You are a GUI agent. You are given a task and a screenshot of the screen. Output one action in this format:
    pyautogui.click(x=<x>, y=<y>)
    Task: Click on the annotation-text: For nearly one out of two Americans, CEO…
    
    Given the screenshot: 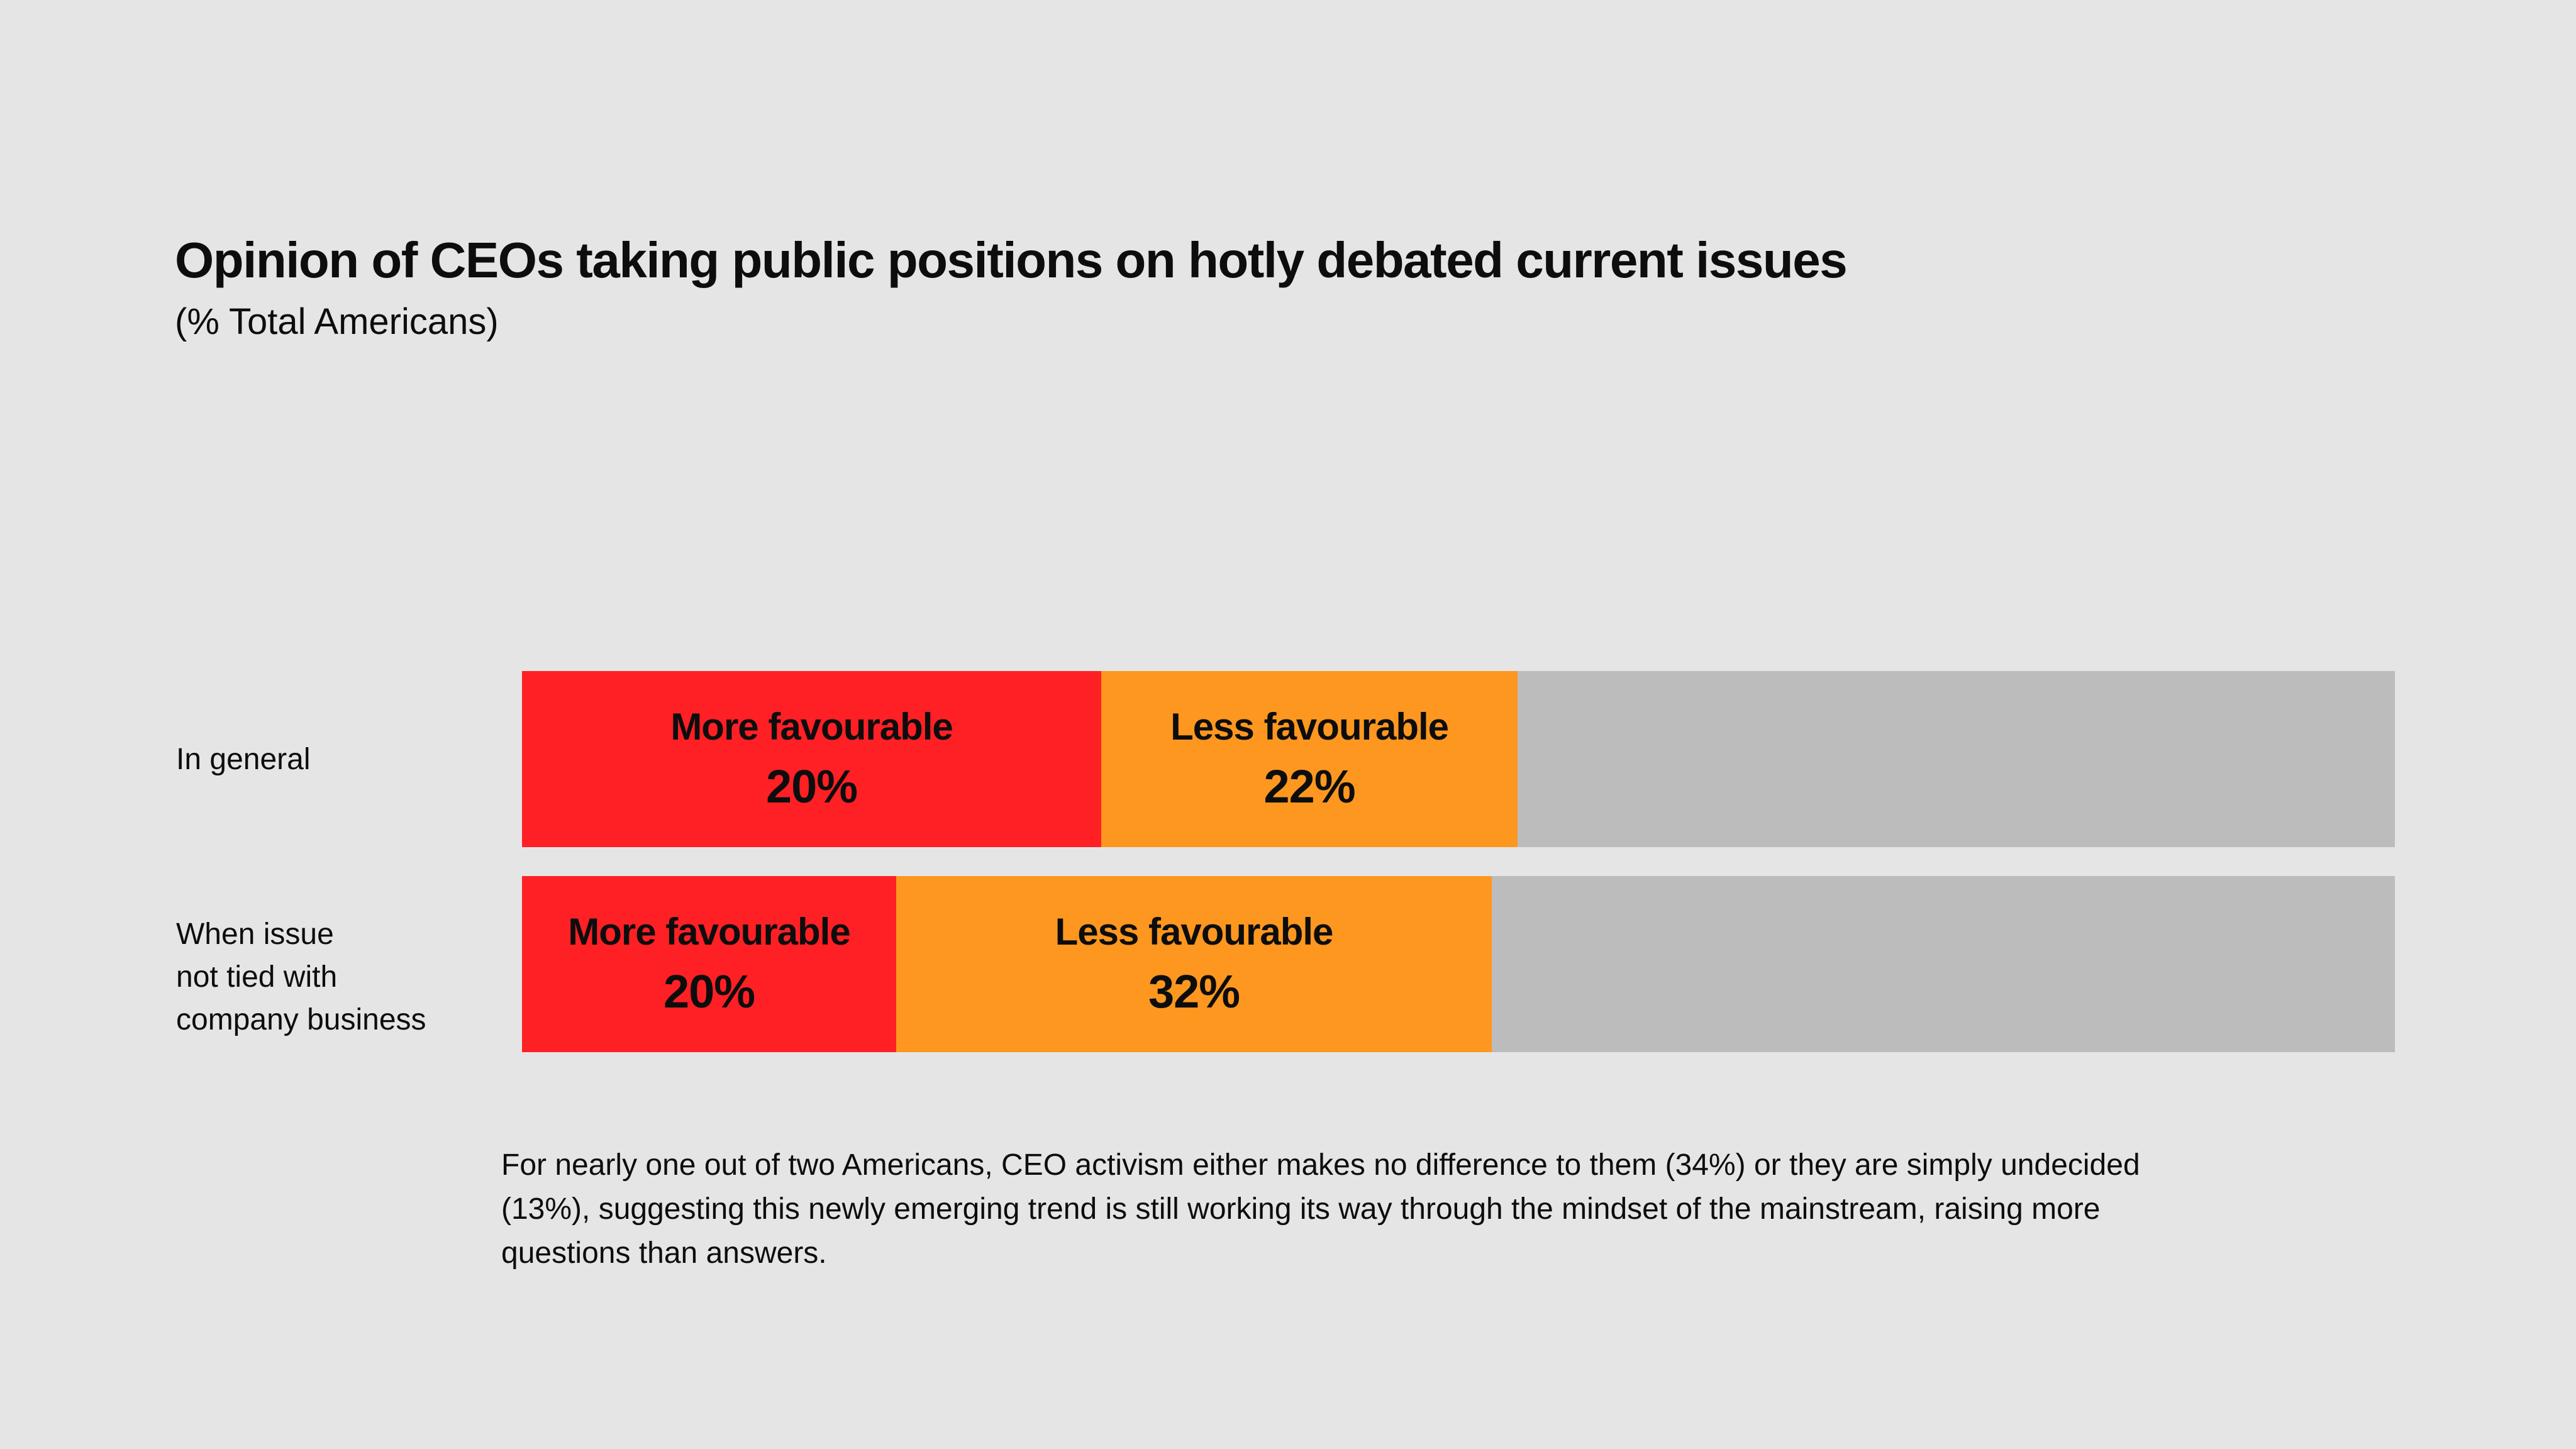 What is the action you would take?
    pyautogui.click(x=1320, y=1209)
    